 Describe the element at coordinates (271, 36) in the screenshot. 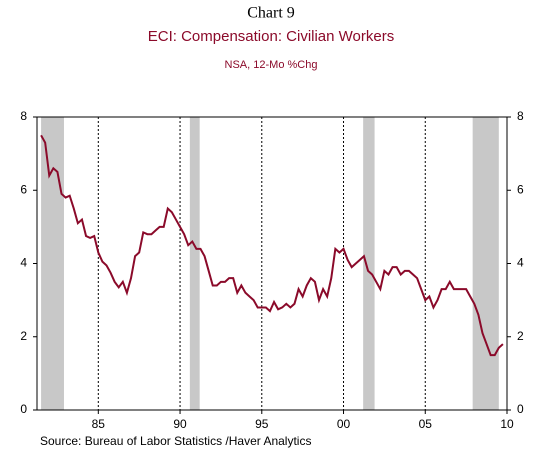

I see `chart-title: ECI: Compensation: Civilian Workers` at that location.